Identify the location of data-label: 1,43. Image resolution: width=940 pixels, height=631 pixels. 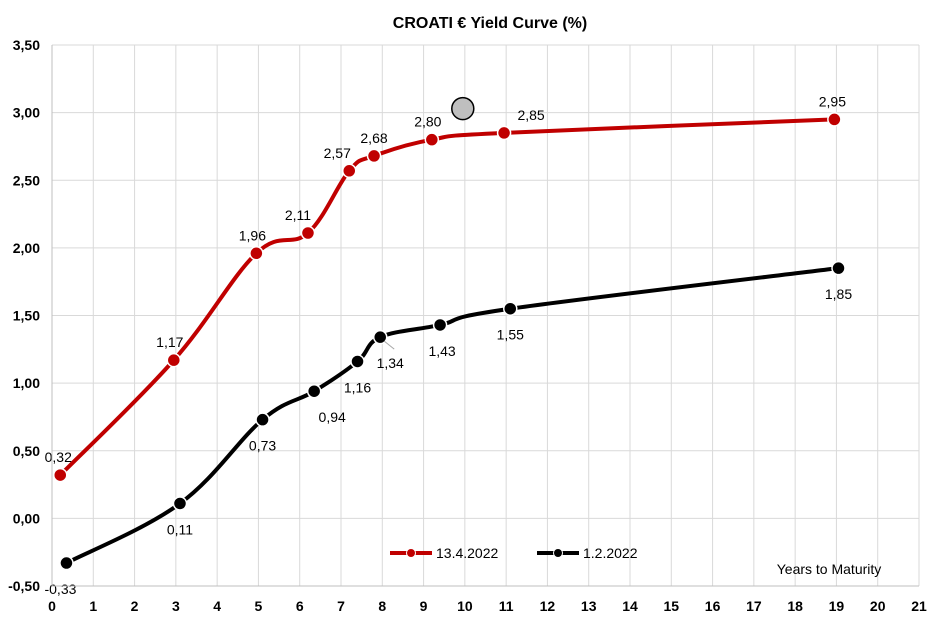
(441, 351).